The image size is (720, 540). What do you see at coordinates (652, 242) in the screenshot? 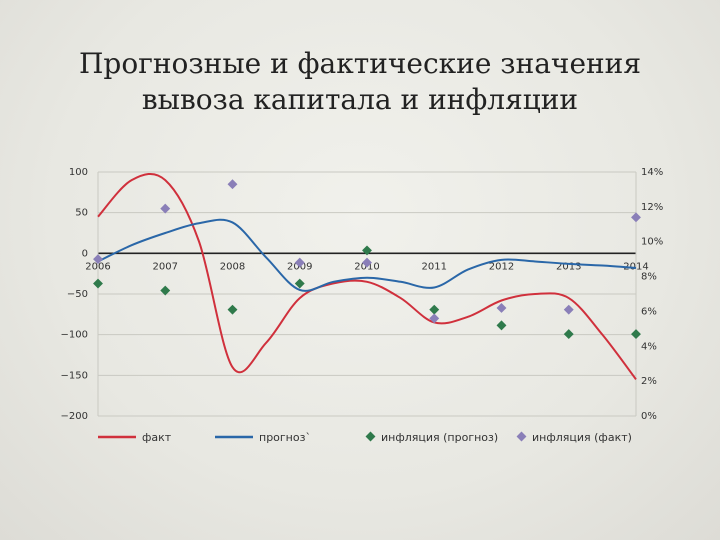
I see `right-tick-label: 10%` at bounding box center [652, 242].